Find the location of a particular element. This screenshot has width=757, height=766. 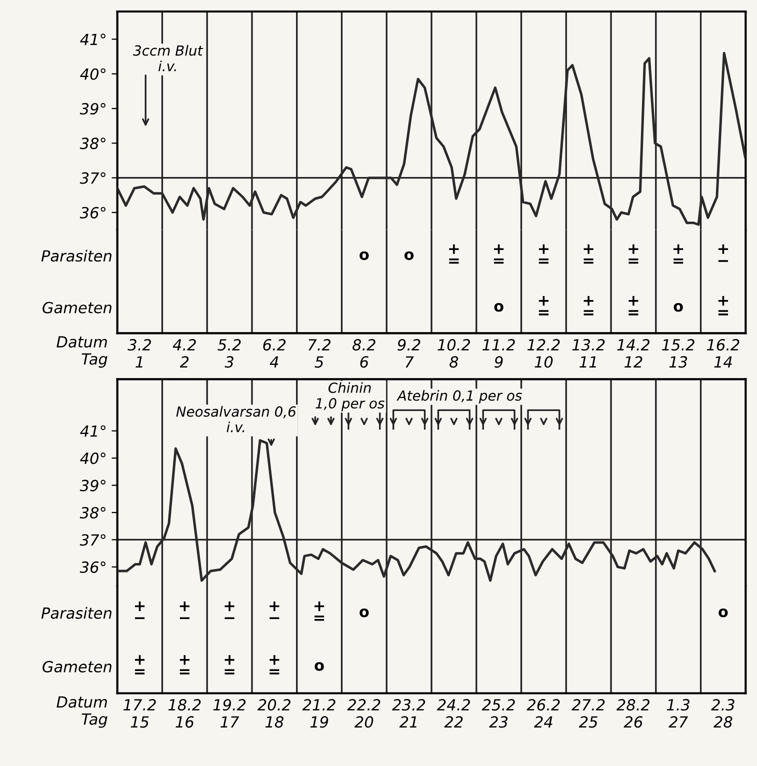

annotation: Atebrin 0,1 per os is located at coordinates (459, 397).